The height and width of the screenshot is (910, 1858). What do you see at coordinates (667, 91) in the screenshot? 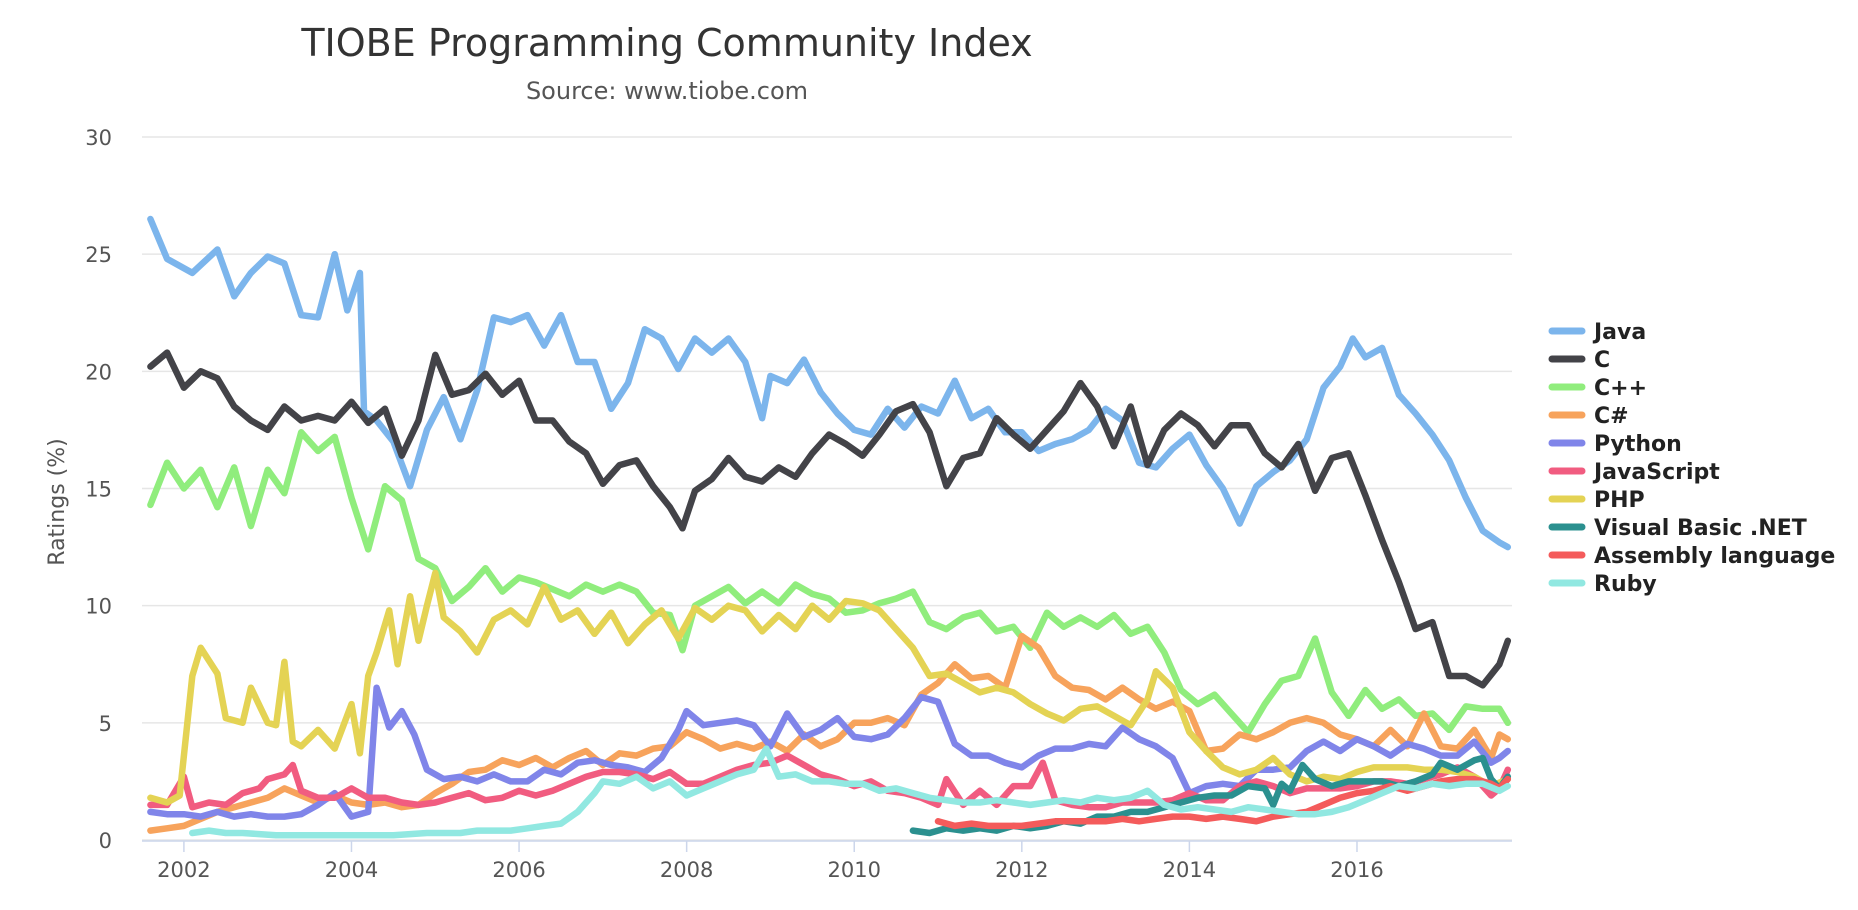
I see `chart-subtitle: Source: www.tiobe.com` at bounding box center [667, 91].